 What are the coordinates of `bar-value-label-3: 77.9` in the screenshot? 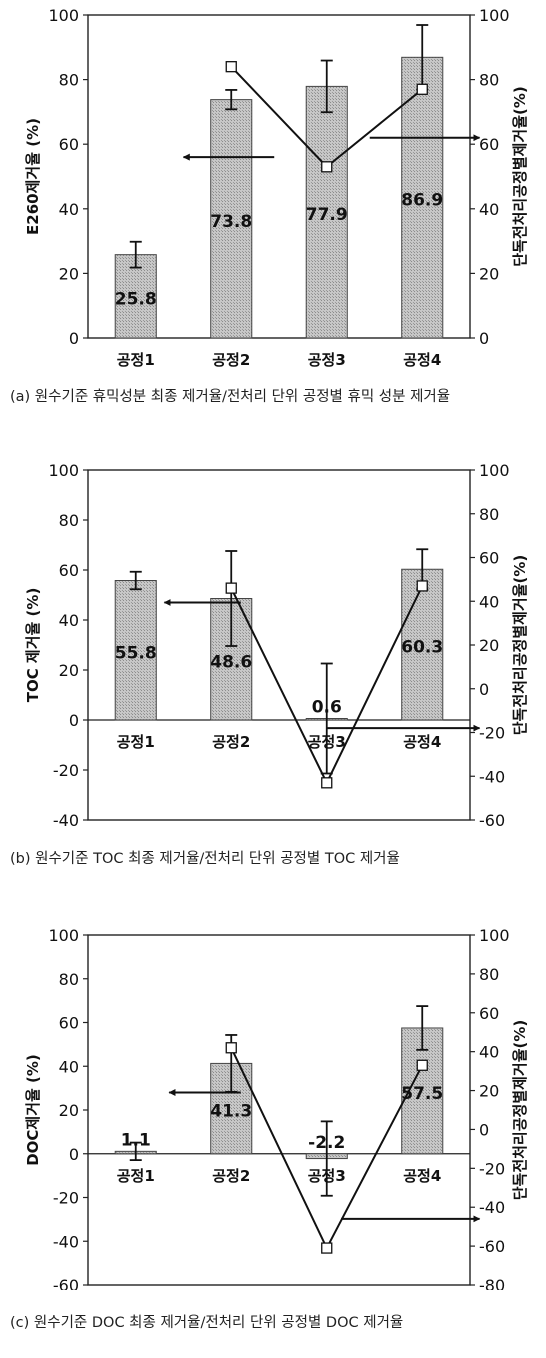 It's located at (327, 215).